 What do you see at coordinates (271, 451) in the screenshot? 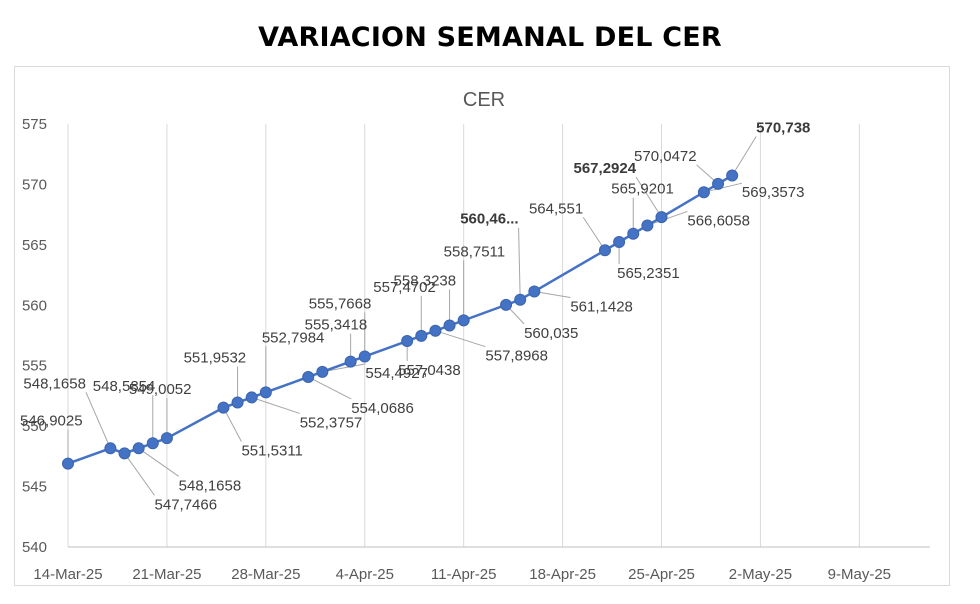
I see `data-label: 551,5311` at bounding box center [271, 451].